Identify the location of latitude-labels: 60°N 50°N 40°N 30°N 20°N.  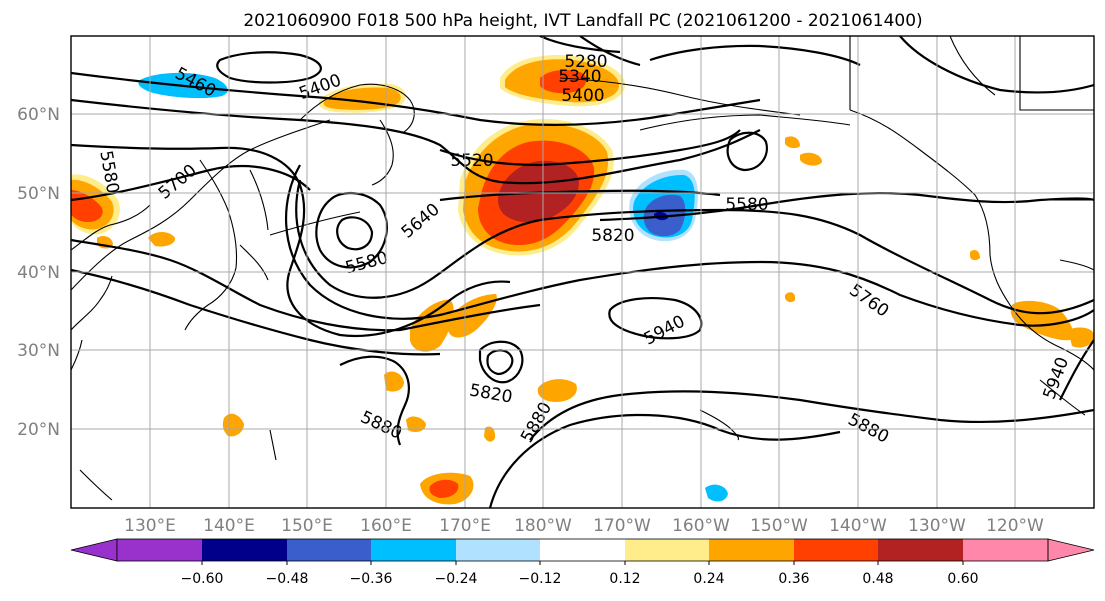
(38, 272).